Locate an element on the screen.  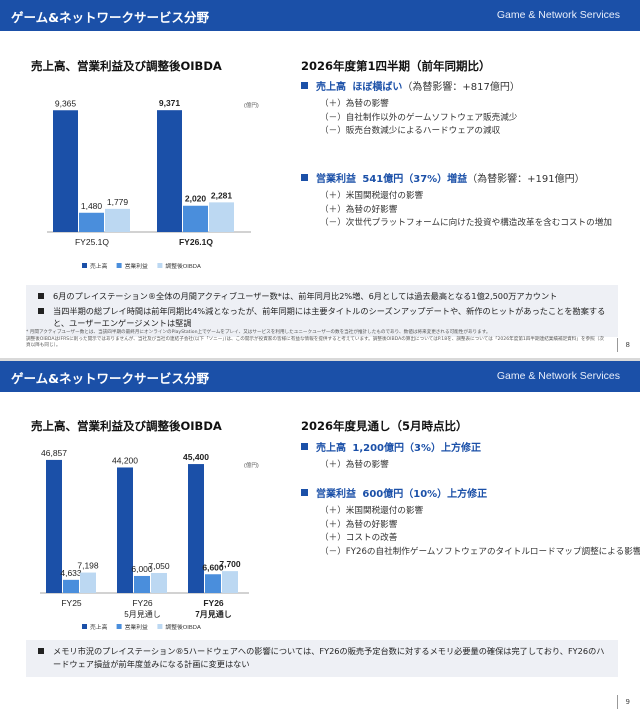
sales-headline: 売上高 ほぼ横ばい（為替影響：+817億円） is located at coordinates (466, 87).